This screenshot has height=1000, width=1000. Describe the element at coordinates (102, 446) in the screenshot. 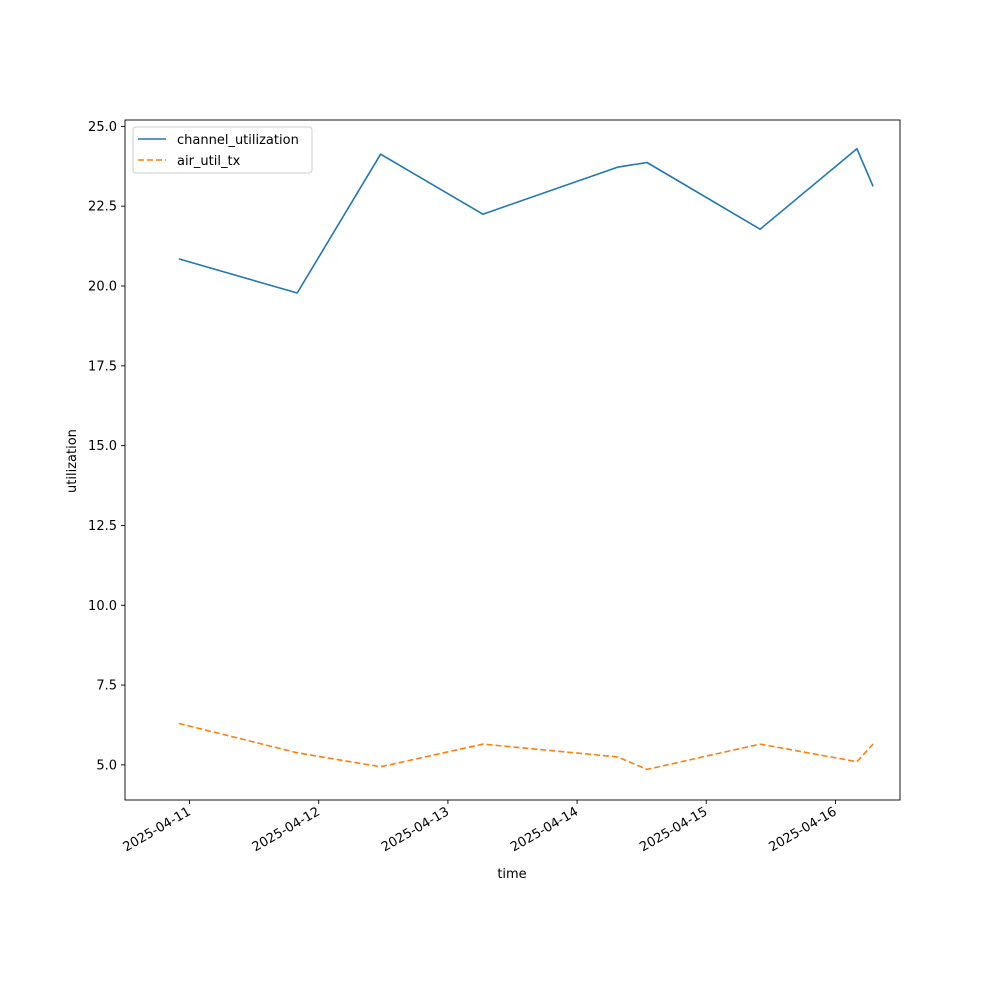

I see `y-tick-label: 15.0` at that location.